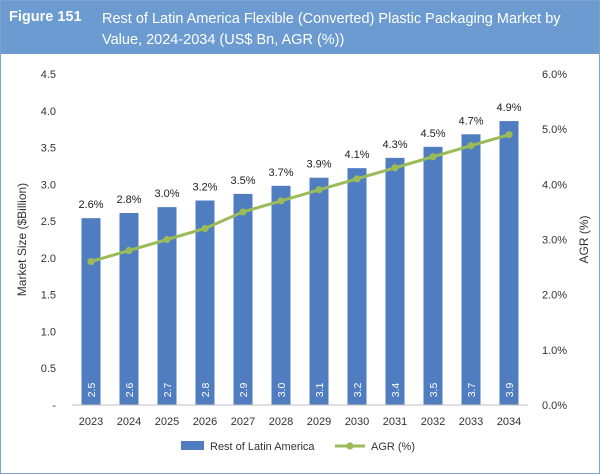  I want to click on y-tick-label: 2.5, so click(48, 222).